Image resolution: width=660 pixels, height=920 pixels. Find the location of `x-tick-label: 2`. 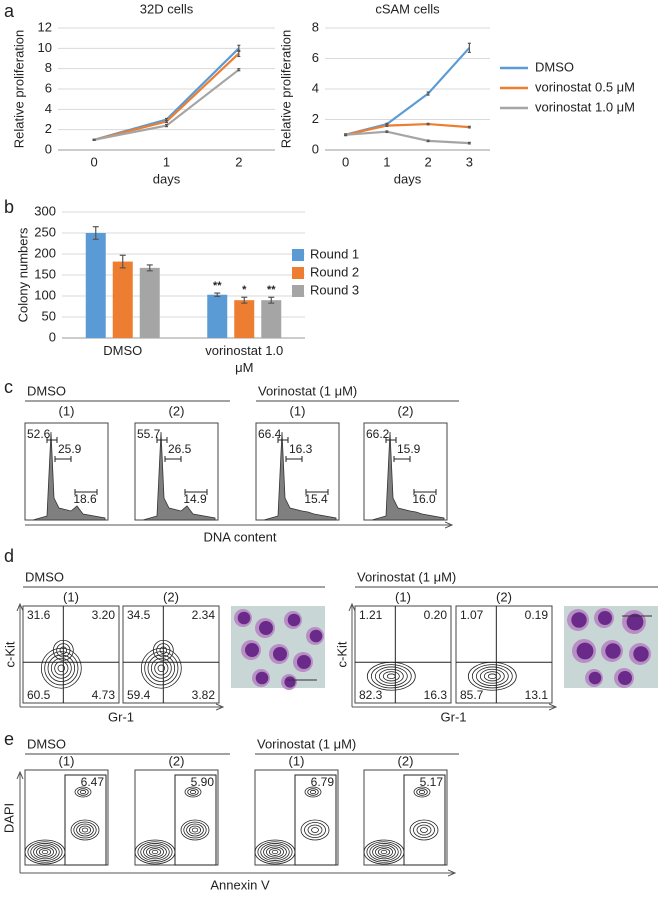

x-tick-label: 2 is located at coordinates (428, 161).